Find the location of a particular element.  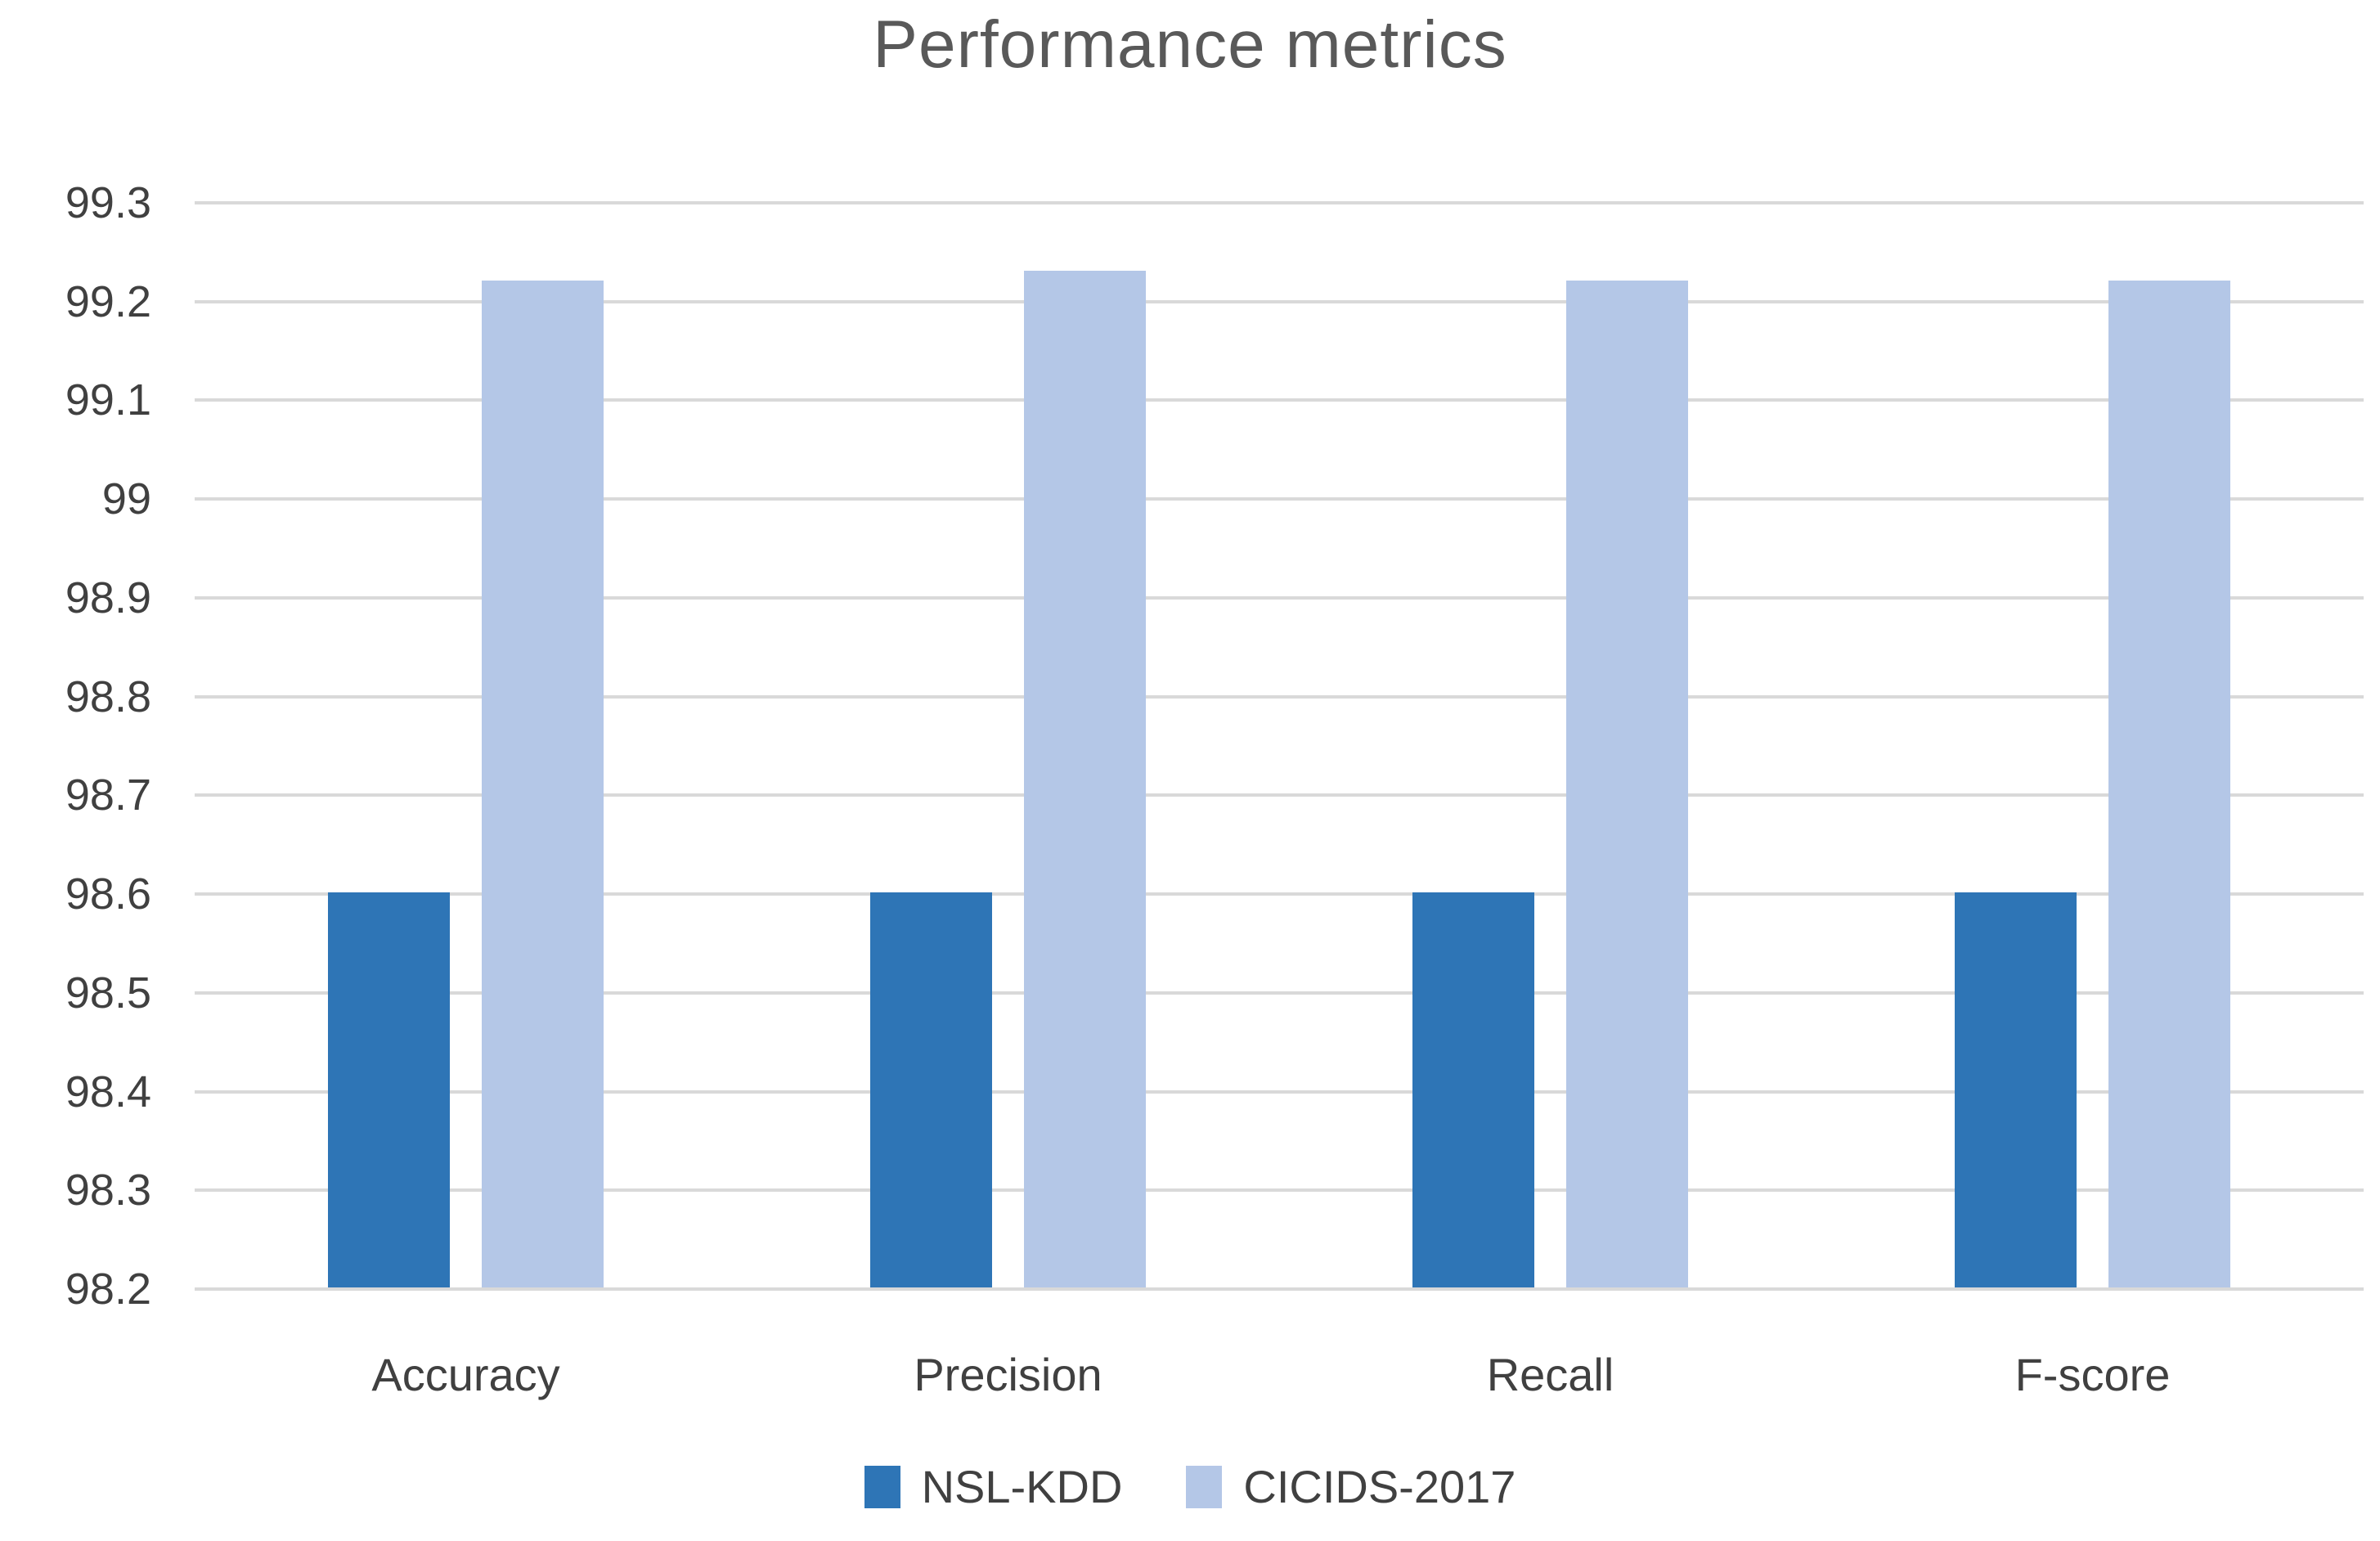

legend-item-NSL-KDD: NSL-KDD is located at coordinates (994, 1486).